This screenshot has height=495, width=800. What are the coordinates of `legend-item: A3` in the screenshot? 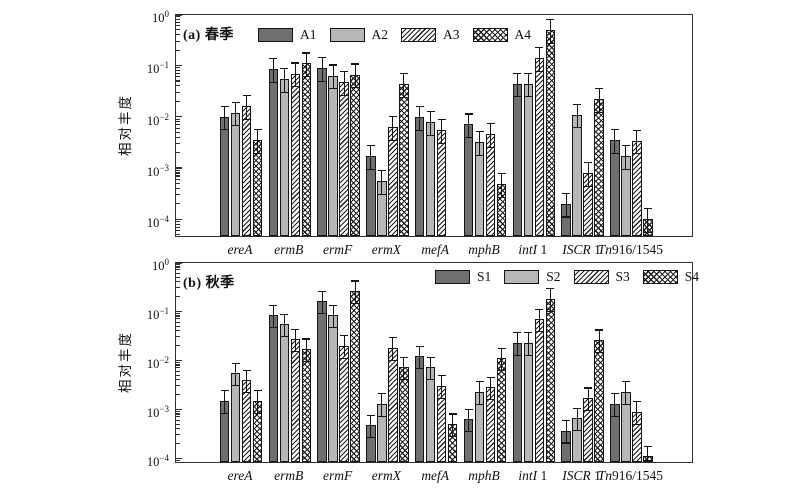 It's located at (430, 35).